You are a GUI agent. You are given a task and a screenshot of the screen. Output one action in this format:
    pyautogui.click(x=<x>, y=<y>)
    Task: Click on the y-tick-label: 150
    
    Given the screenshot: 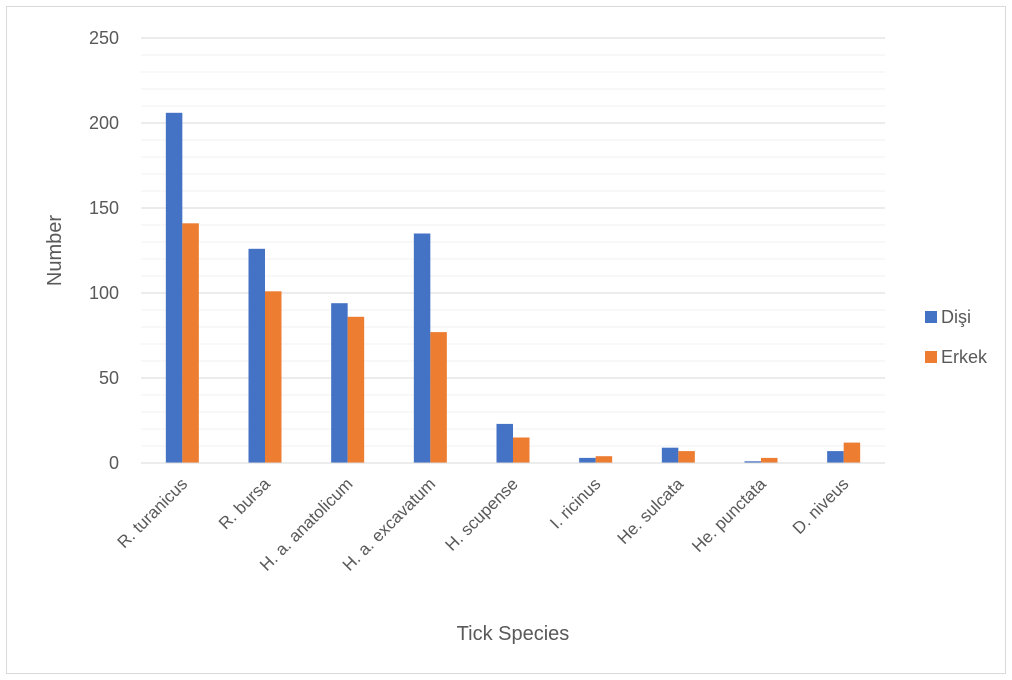 What is the action you would take?
    pyautogui.click(x=104, y=208)
    